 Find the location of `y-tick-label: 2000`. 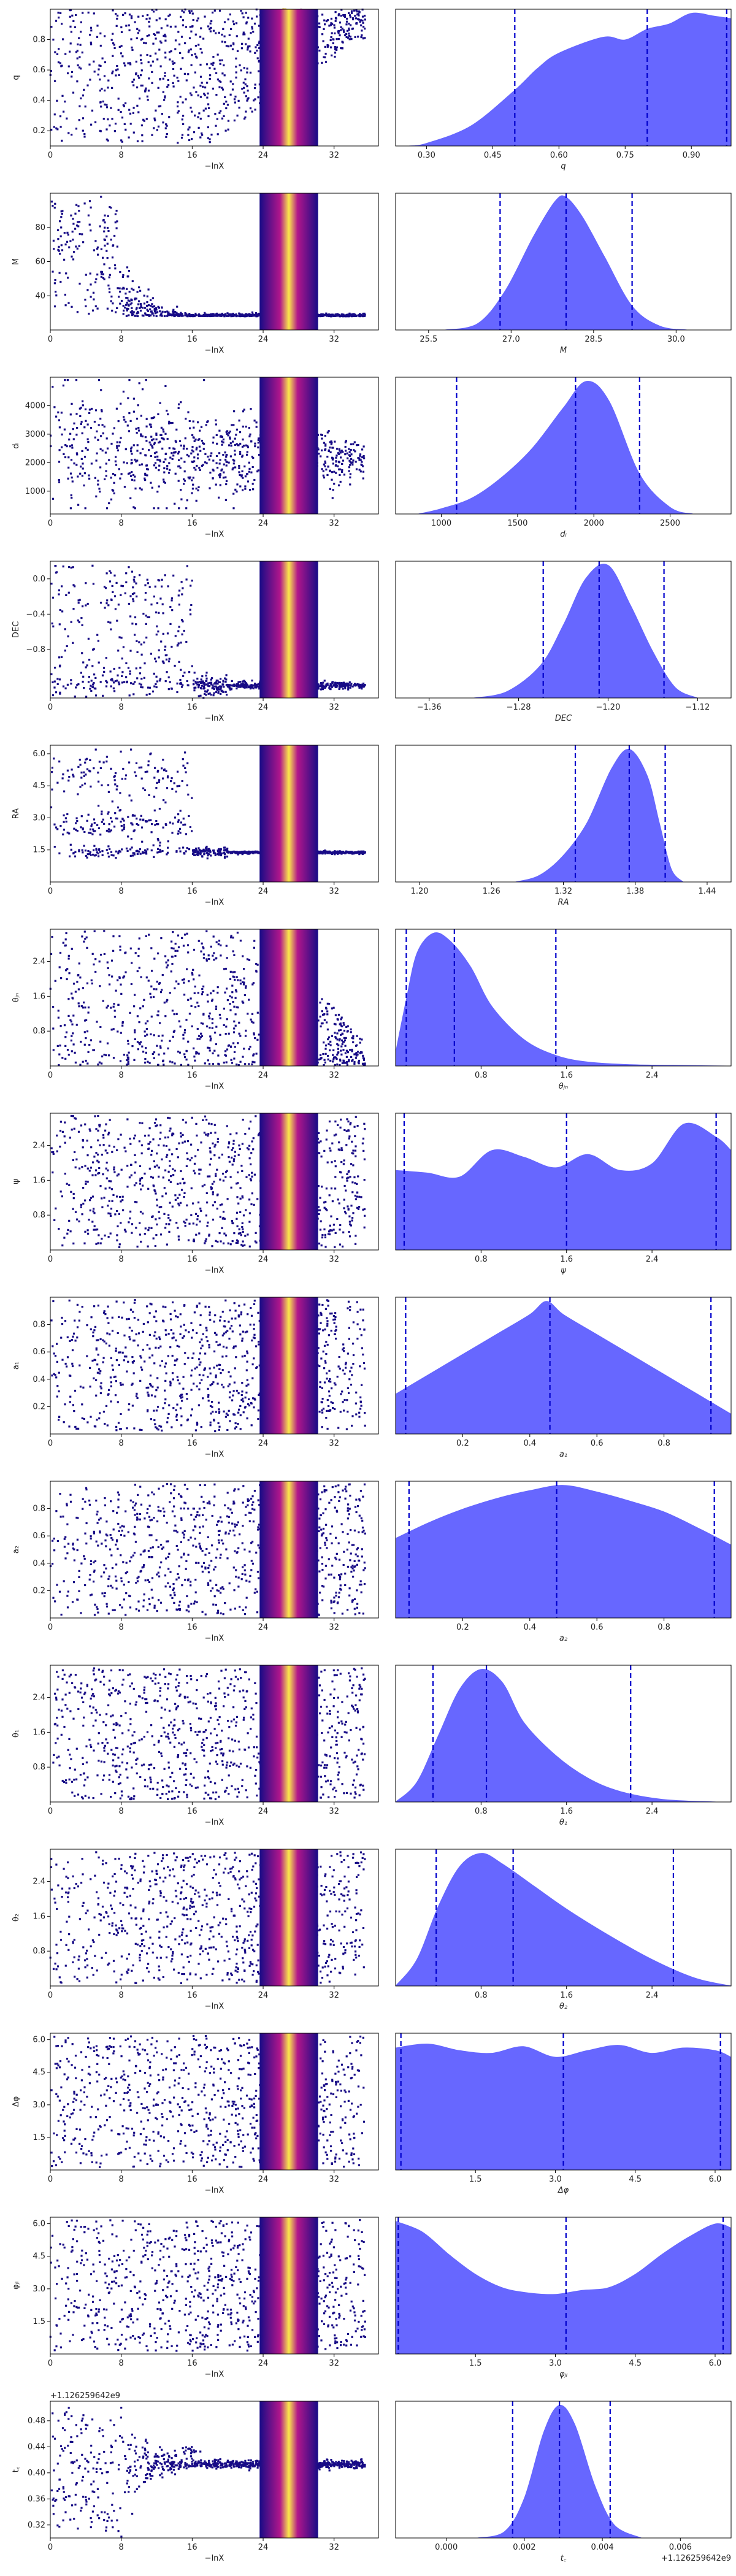

y-tick-label: 2000 is located at coordinates (35, 462).